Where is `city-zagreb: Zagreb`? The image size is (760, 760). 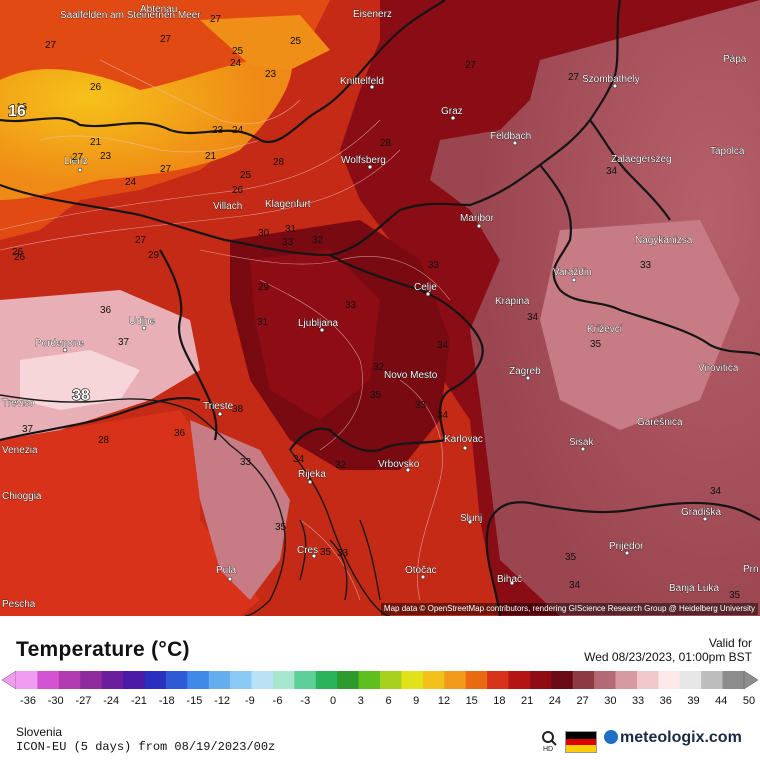 city-zagreb: Zagreb is located at coordinates (525, 373).